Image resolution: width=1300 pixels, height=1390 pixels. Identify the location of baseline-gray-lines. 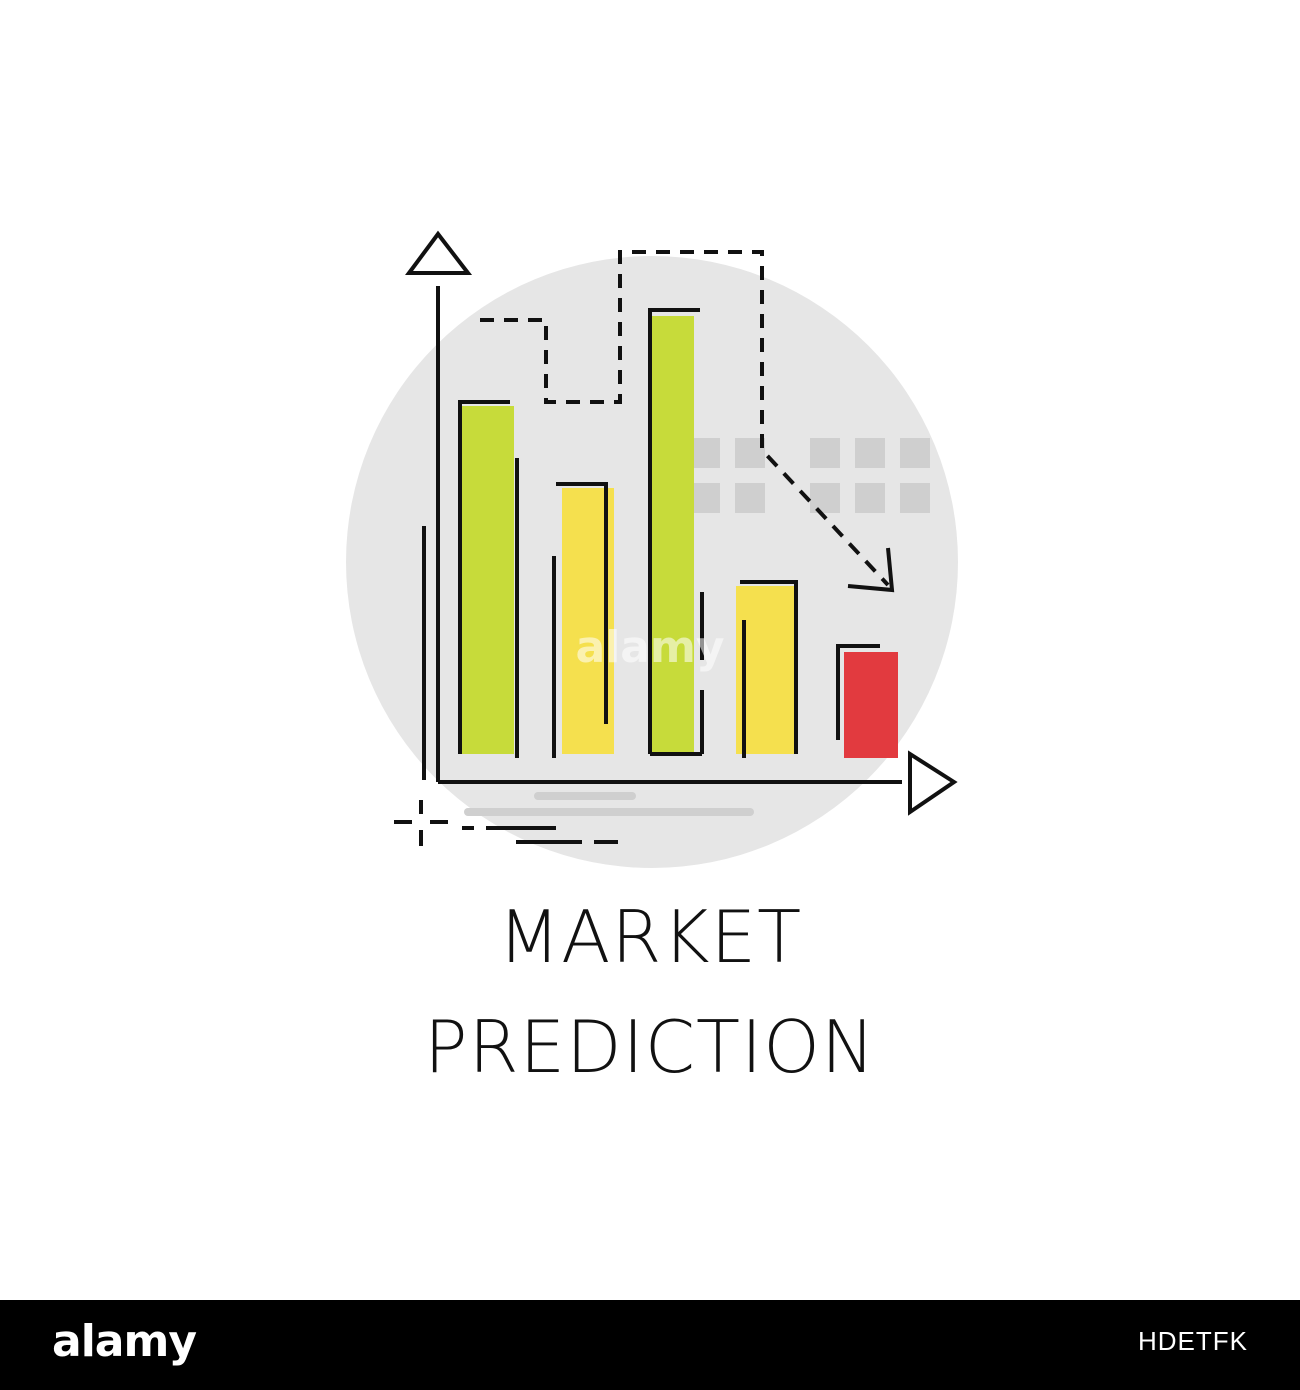
(609, 804).